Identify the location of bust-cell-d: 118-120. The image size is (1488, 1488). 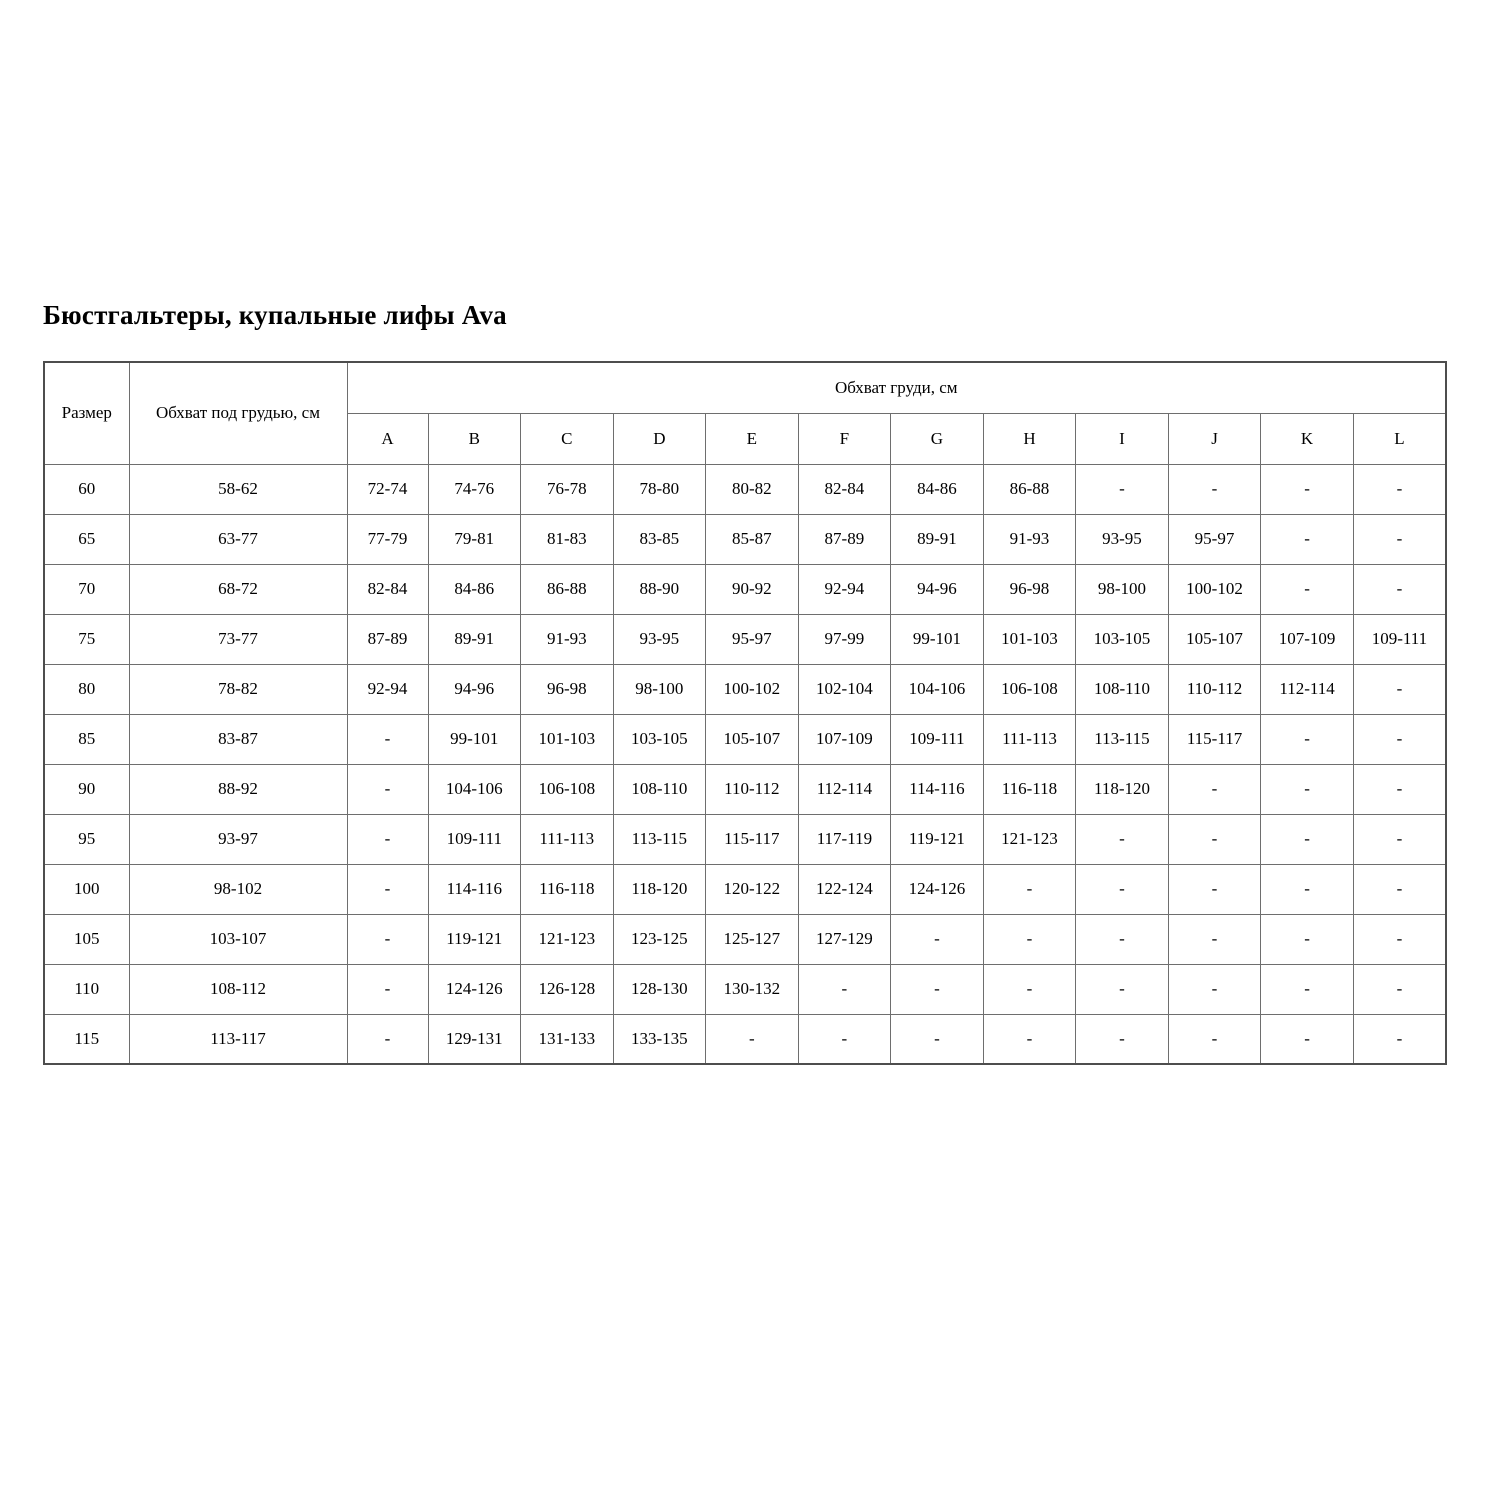
(659, 889).